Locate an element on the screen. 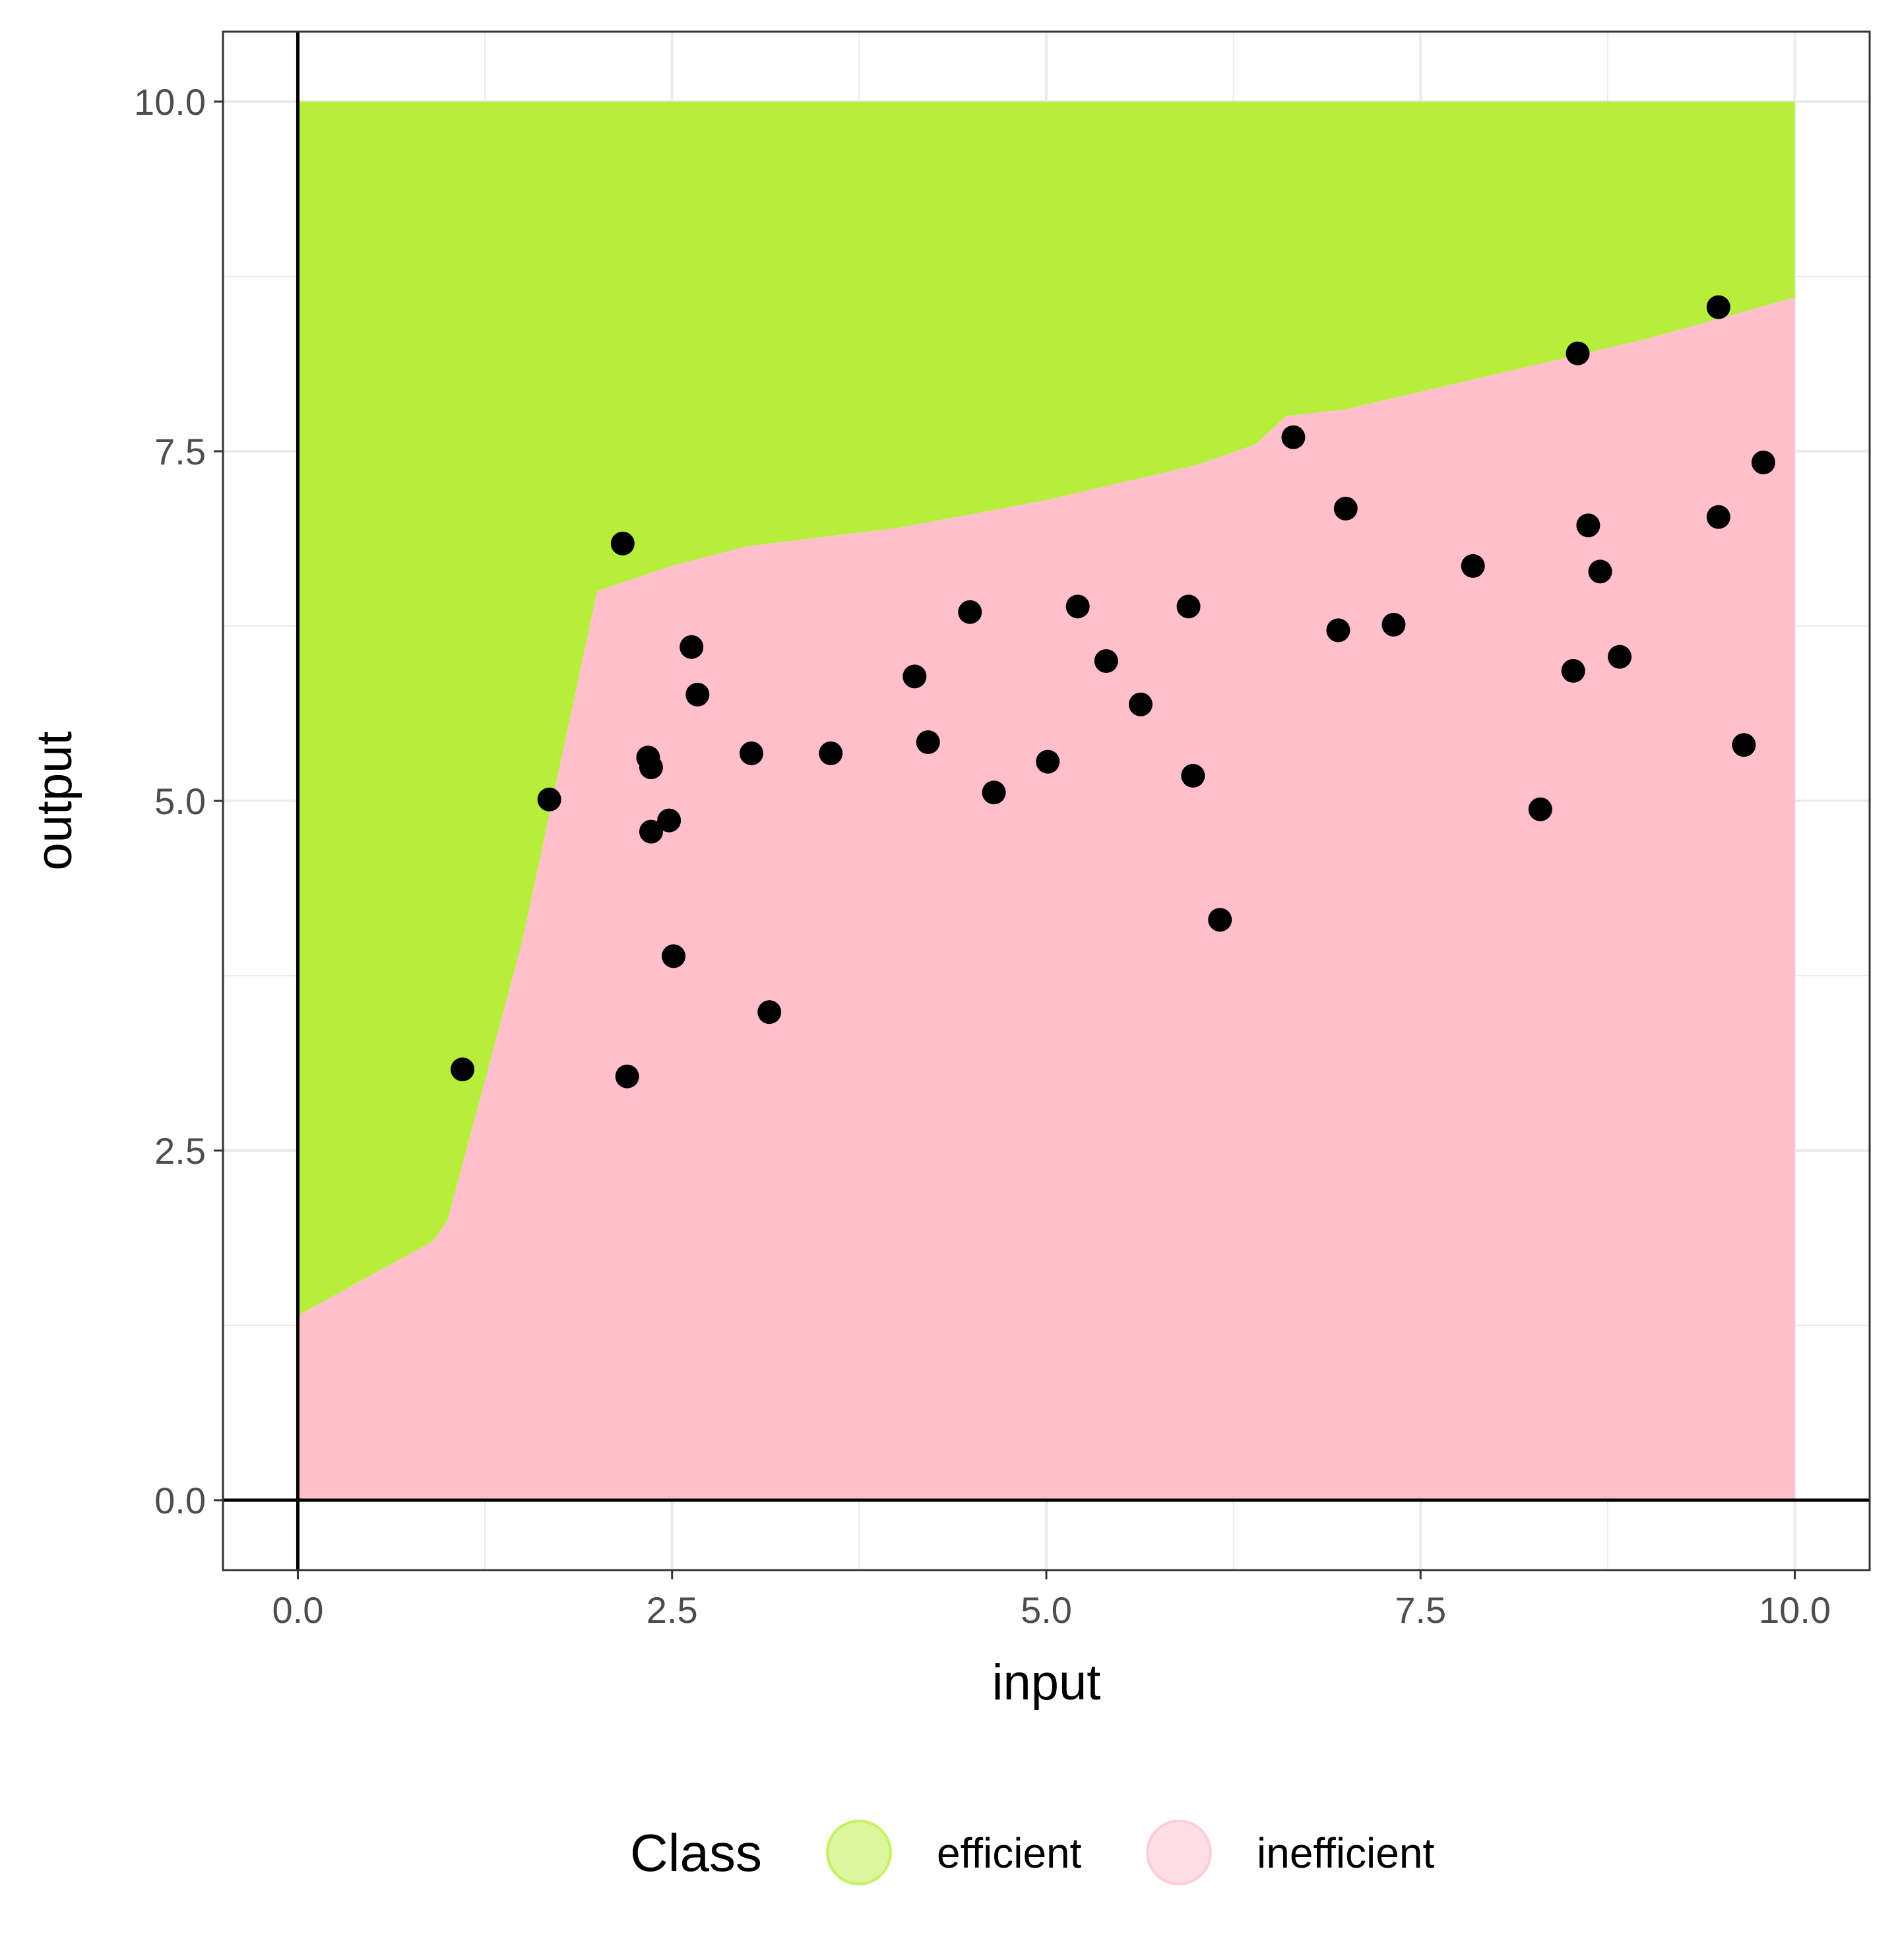 The width and height of the screenshot is (1900, 1960). legend-key-inefficient is located at coordinates (1179, 1852).